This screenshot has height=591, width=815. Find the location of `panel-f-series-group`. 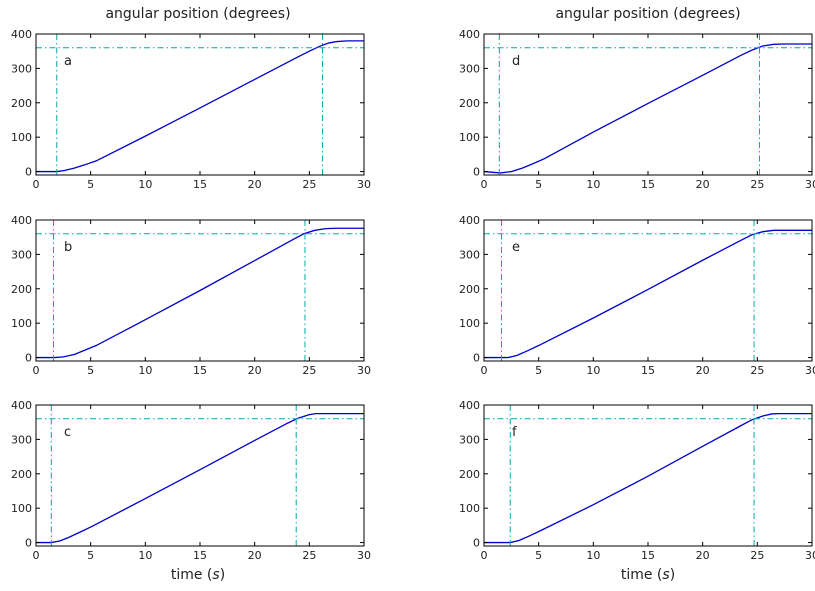

panel-f-series-group is located at coordinates (648, 475).